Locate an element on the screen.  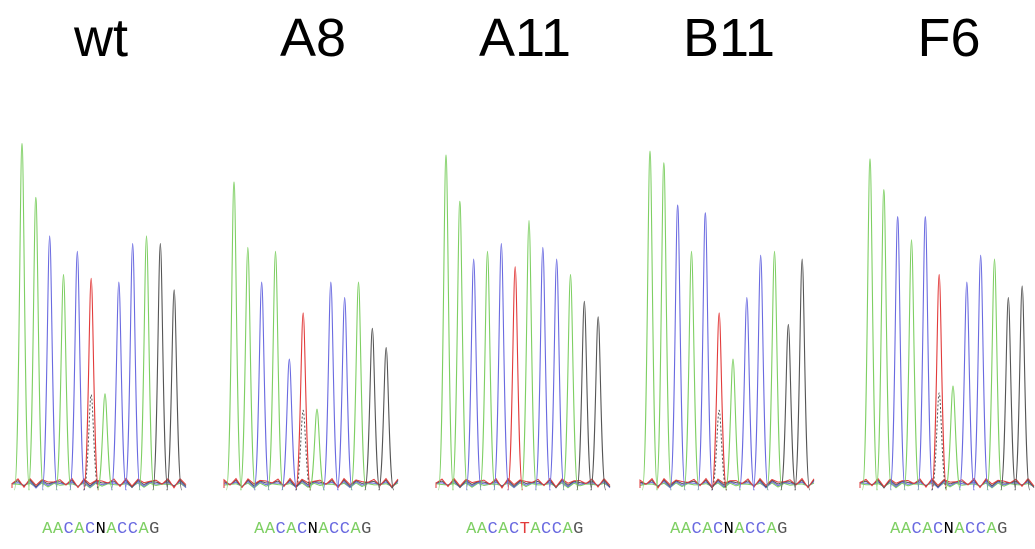
baseline-noise-G is located at coordinates (523, 484).